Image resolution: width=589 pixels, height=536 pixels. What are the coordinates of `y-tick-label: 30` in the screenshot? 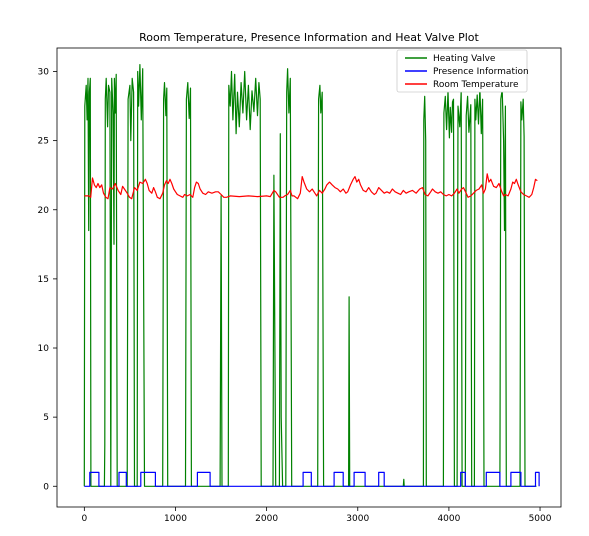 It's located at (44, 73).